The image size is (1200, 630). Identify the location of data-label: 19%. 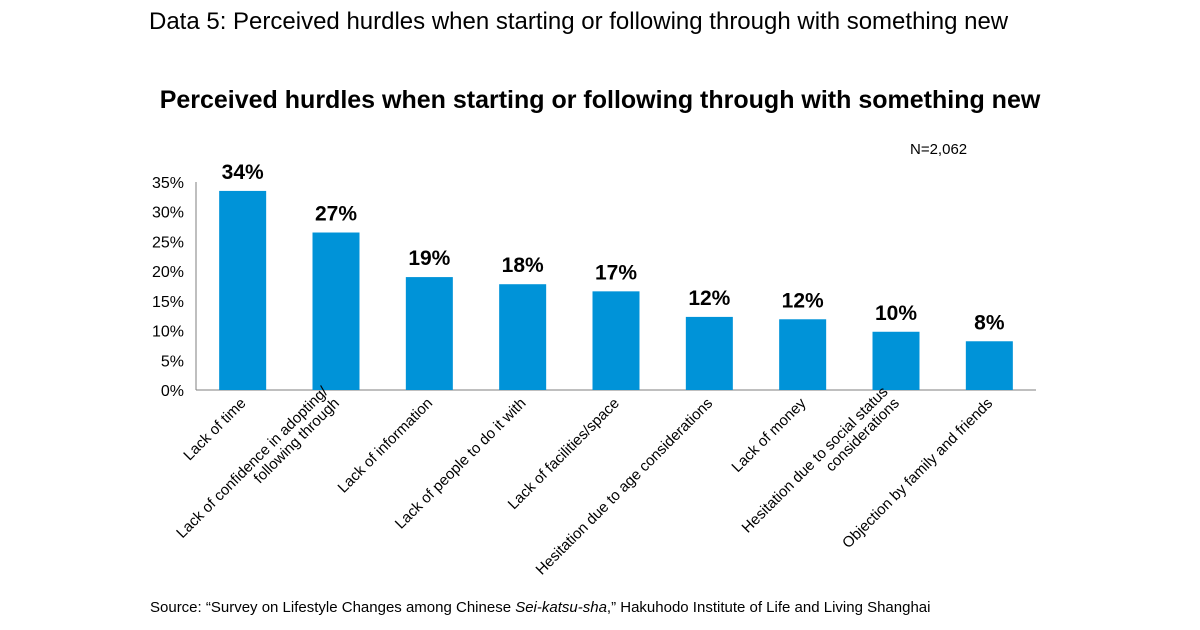
(429, 258).